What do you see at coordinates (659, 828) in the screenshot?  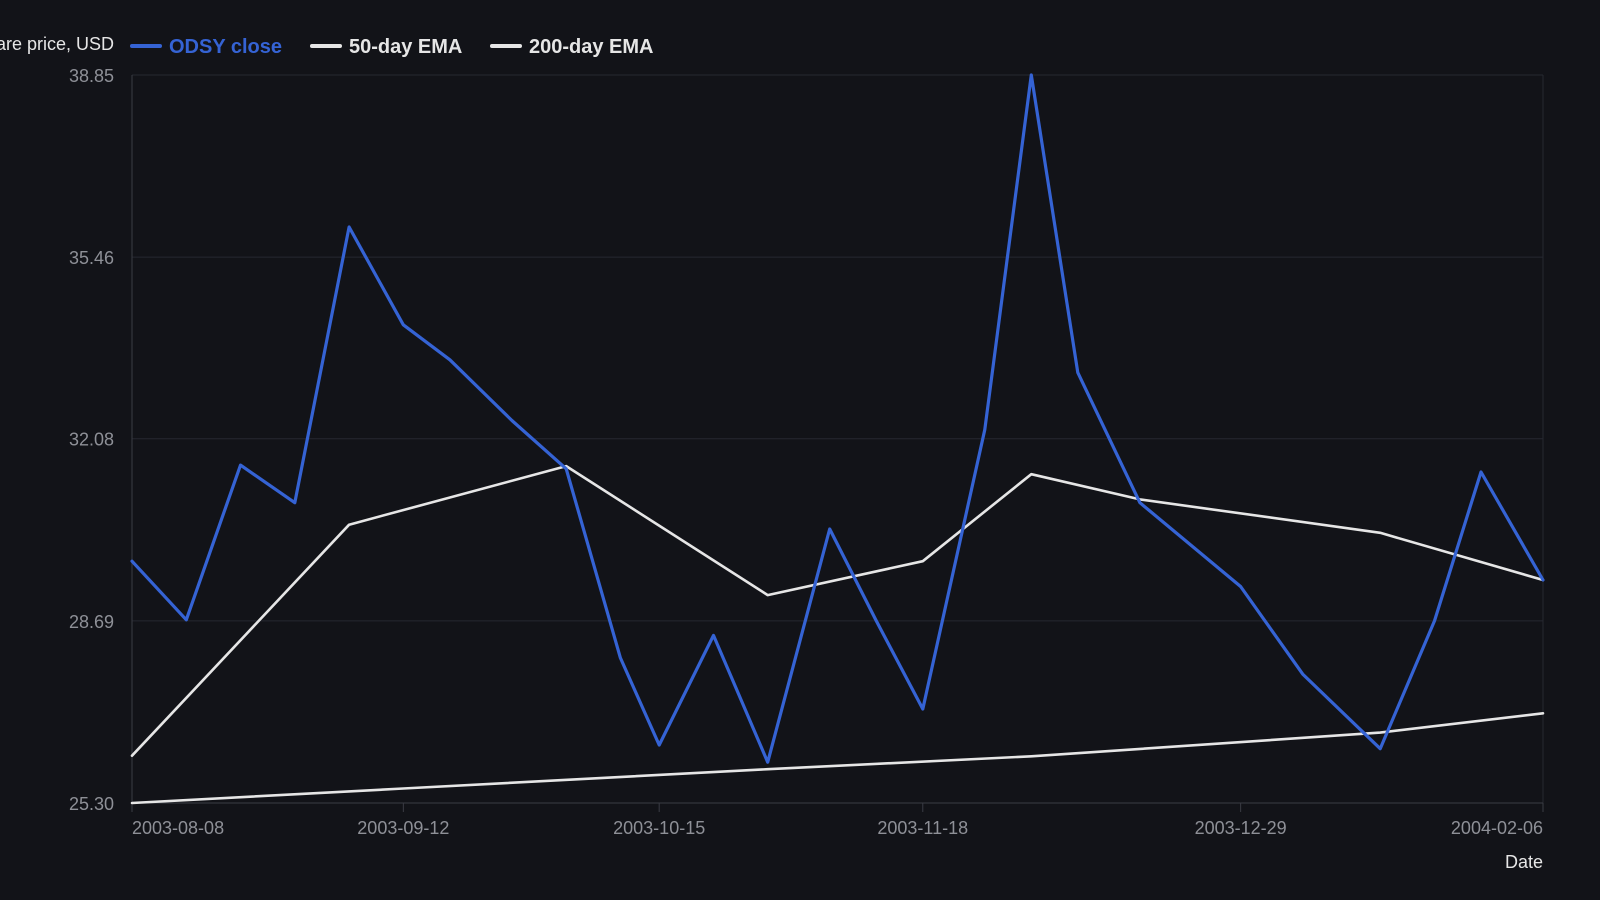 I see `x-tick-label: 2003-10-15` at bounding box center [659, 828].